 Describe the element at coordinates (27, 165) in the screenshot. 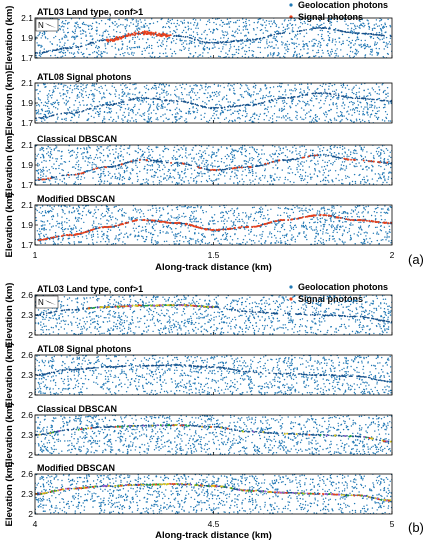

I see `y-tick-label: 1.9` at that location.